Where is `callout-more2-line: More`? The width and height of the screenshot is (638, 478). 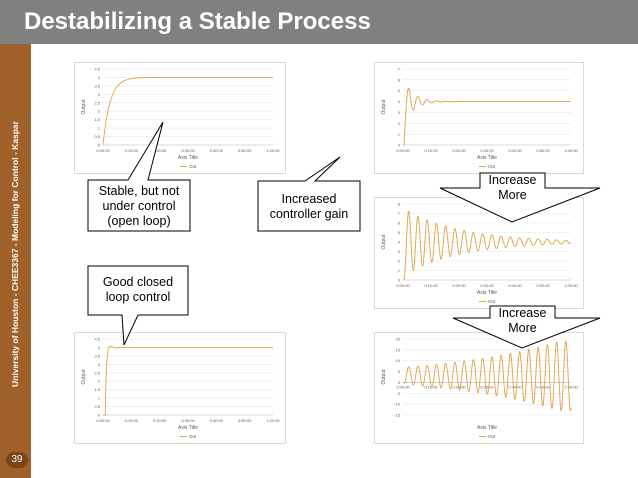
callout-more2-line: More is located at coordinates (522, 328).